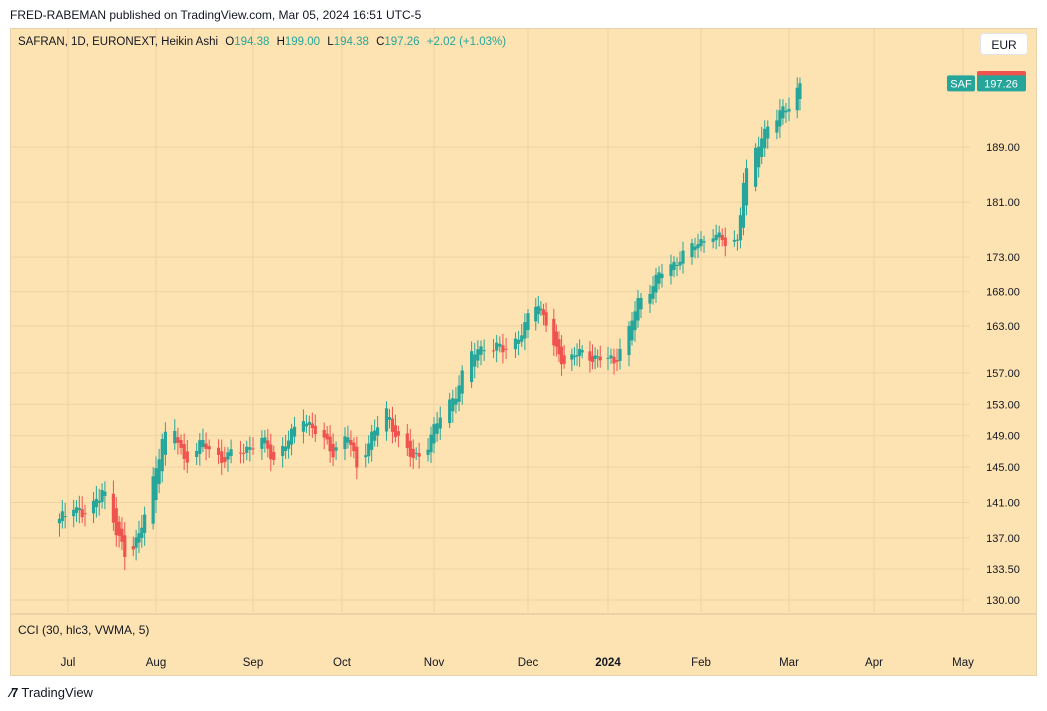  What do you see at coordinates (961, 83) in the screenshot?
I see `symbol-tag` at bounding box center [961, 83].